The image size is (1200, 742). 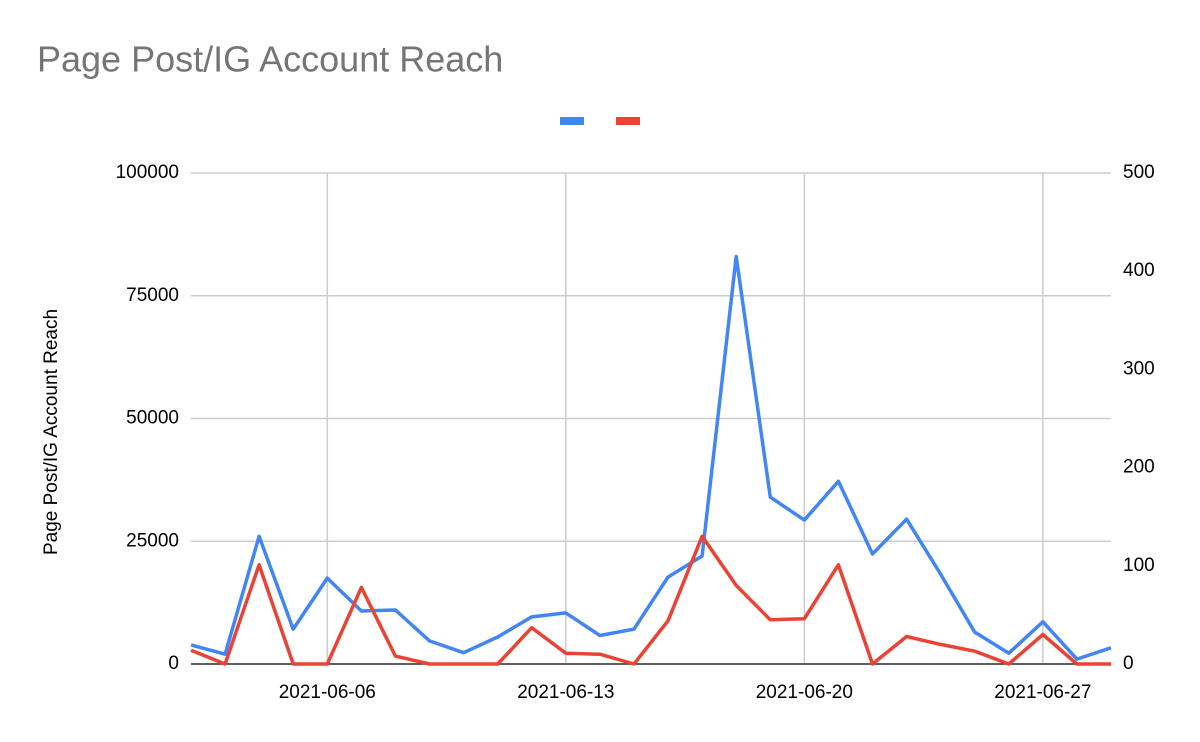 What do you see at coordinates (152, 295) in the screenshot?
I see `y-tick-label: 75000` at bounding box center [152, 295].